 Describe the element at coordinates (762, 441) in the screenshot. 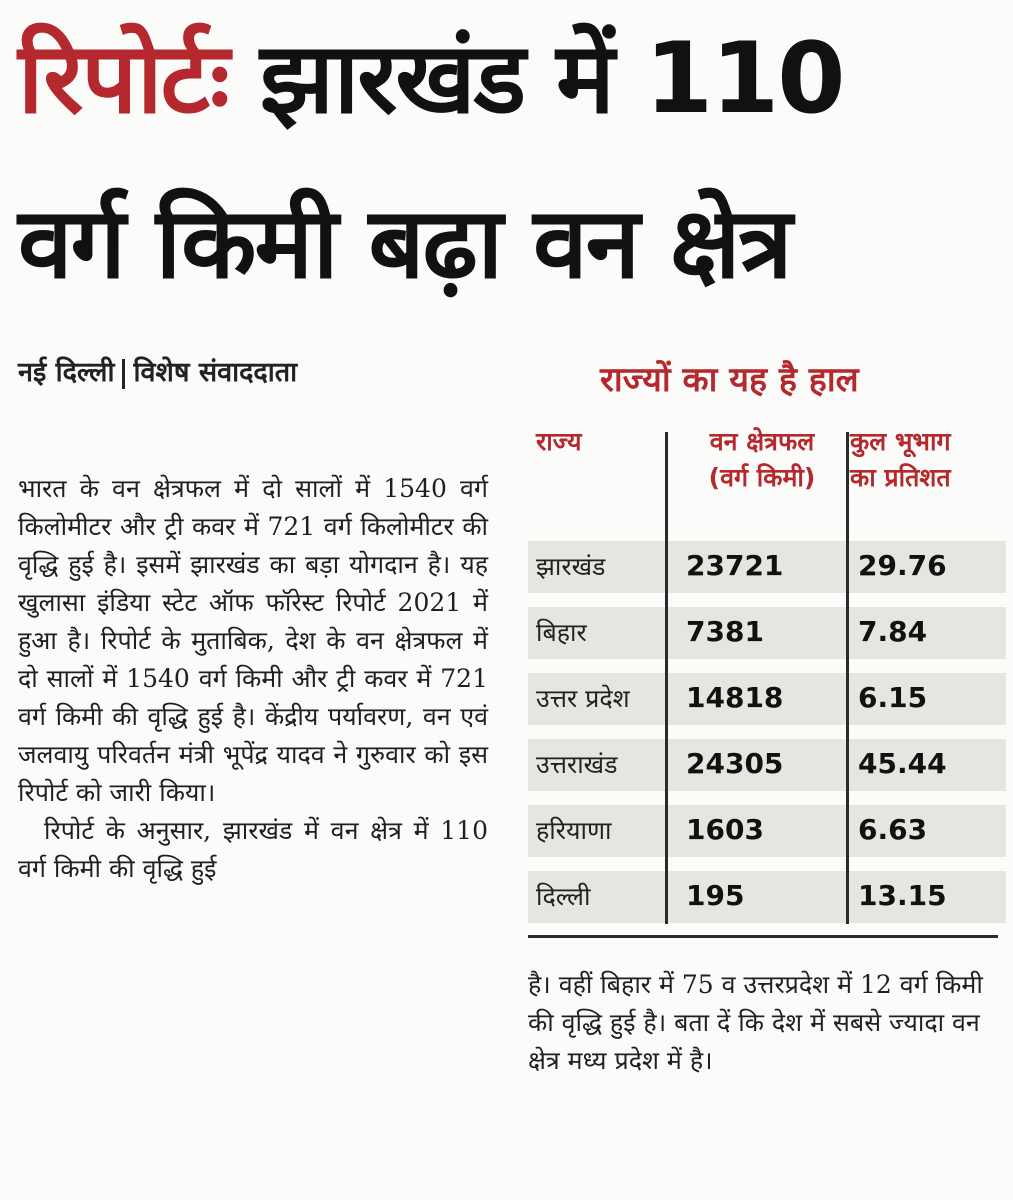

I see `header-forest-area-line-1: वन क्षेत्रफल` at that location.